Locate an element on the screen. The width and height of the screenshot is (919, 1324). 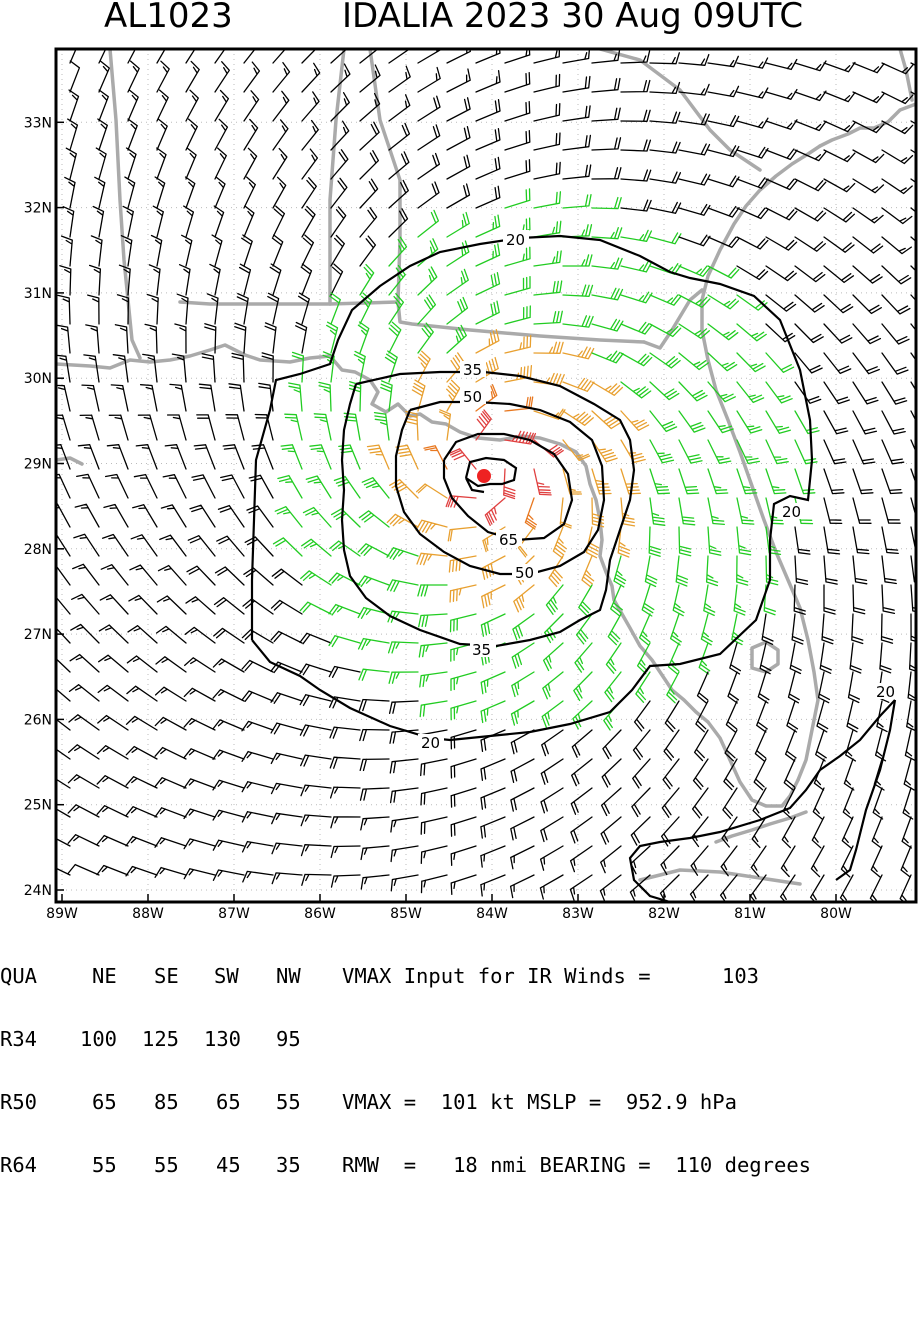
header-nw: NW is located at coordinates (288, 976).